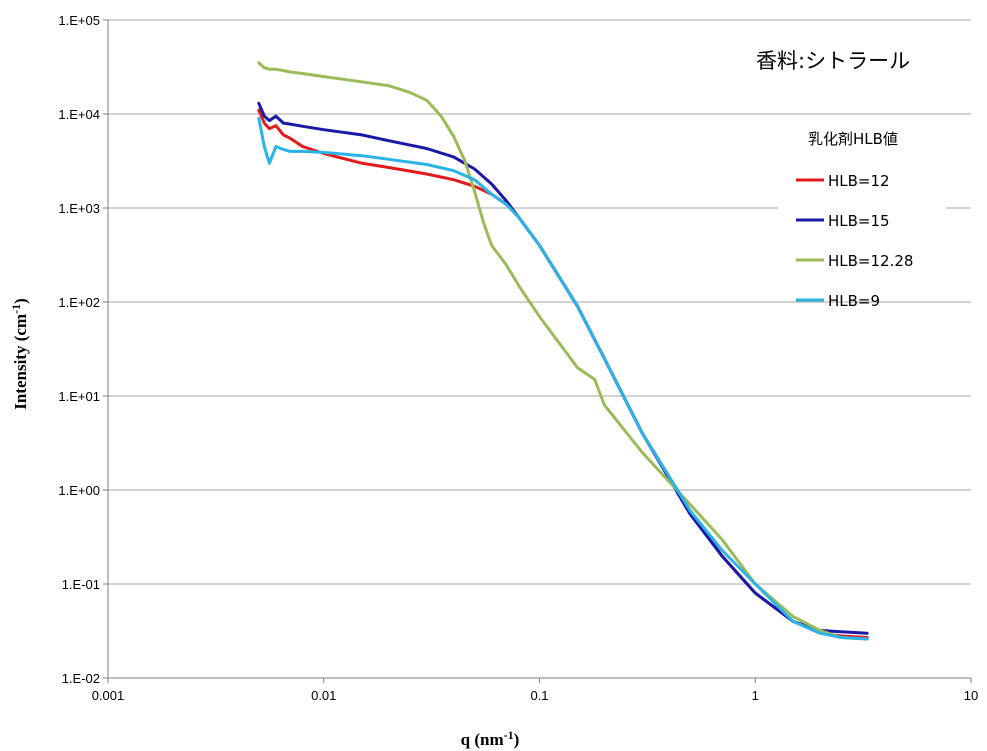 This screenshot has width=987, height=751. I want to click on legend-background, so click(862, 230).